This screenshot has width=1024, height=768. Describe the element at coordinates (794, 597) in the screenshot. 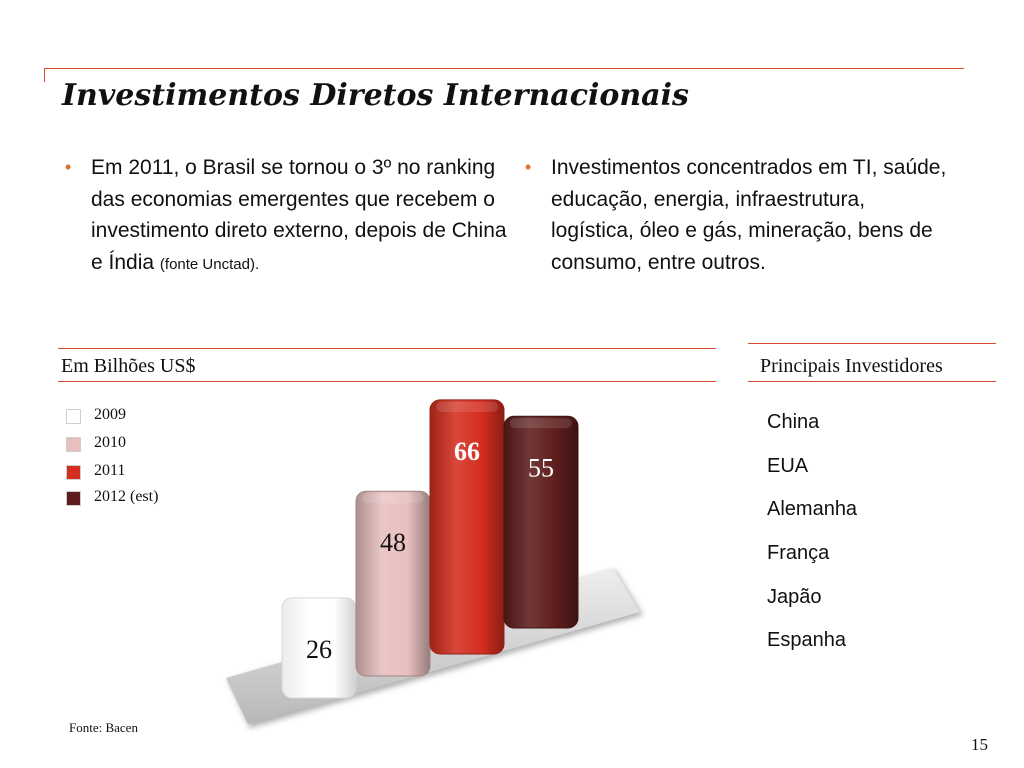

I see `investor-item: Japão` at that location.